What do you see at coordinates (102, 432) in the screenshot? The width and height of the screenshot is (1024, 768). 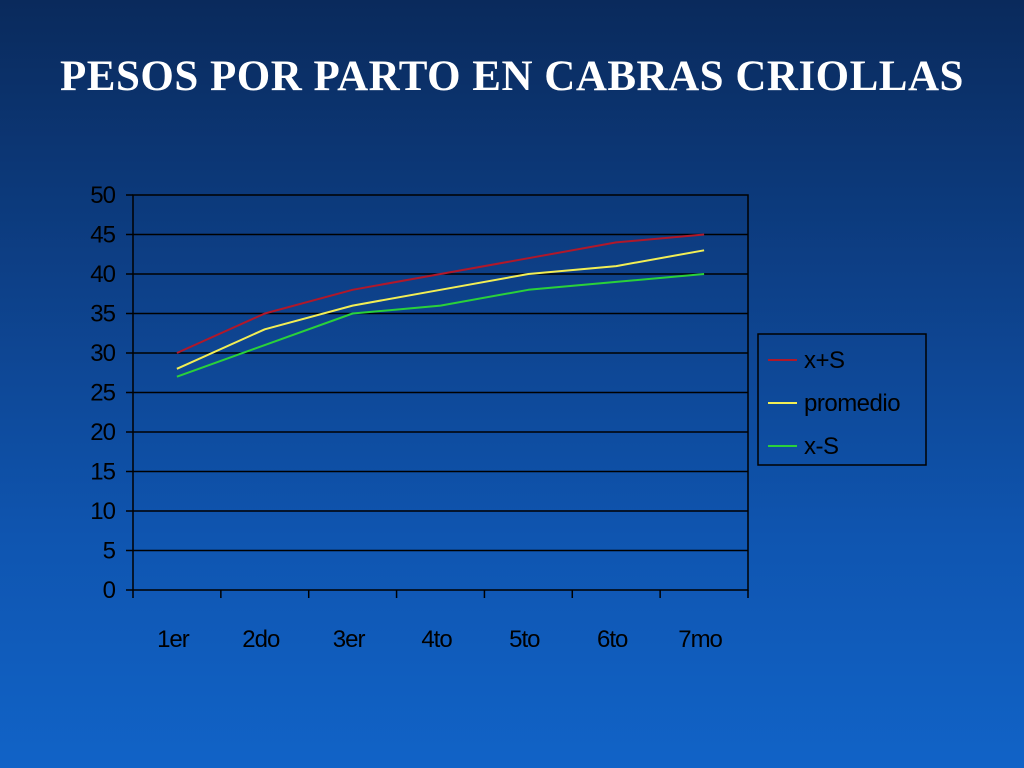 I see `y-tick-label: 20` at bounding box center [102, 432].